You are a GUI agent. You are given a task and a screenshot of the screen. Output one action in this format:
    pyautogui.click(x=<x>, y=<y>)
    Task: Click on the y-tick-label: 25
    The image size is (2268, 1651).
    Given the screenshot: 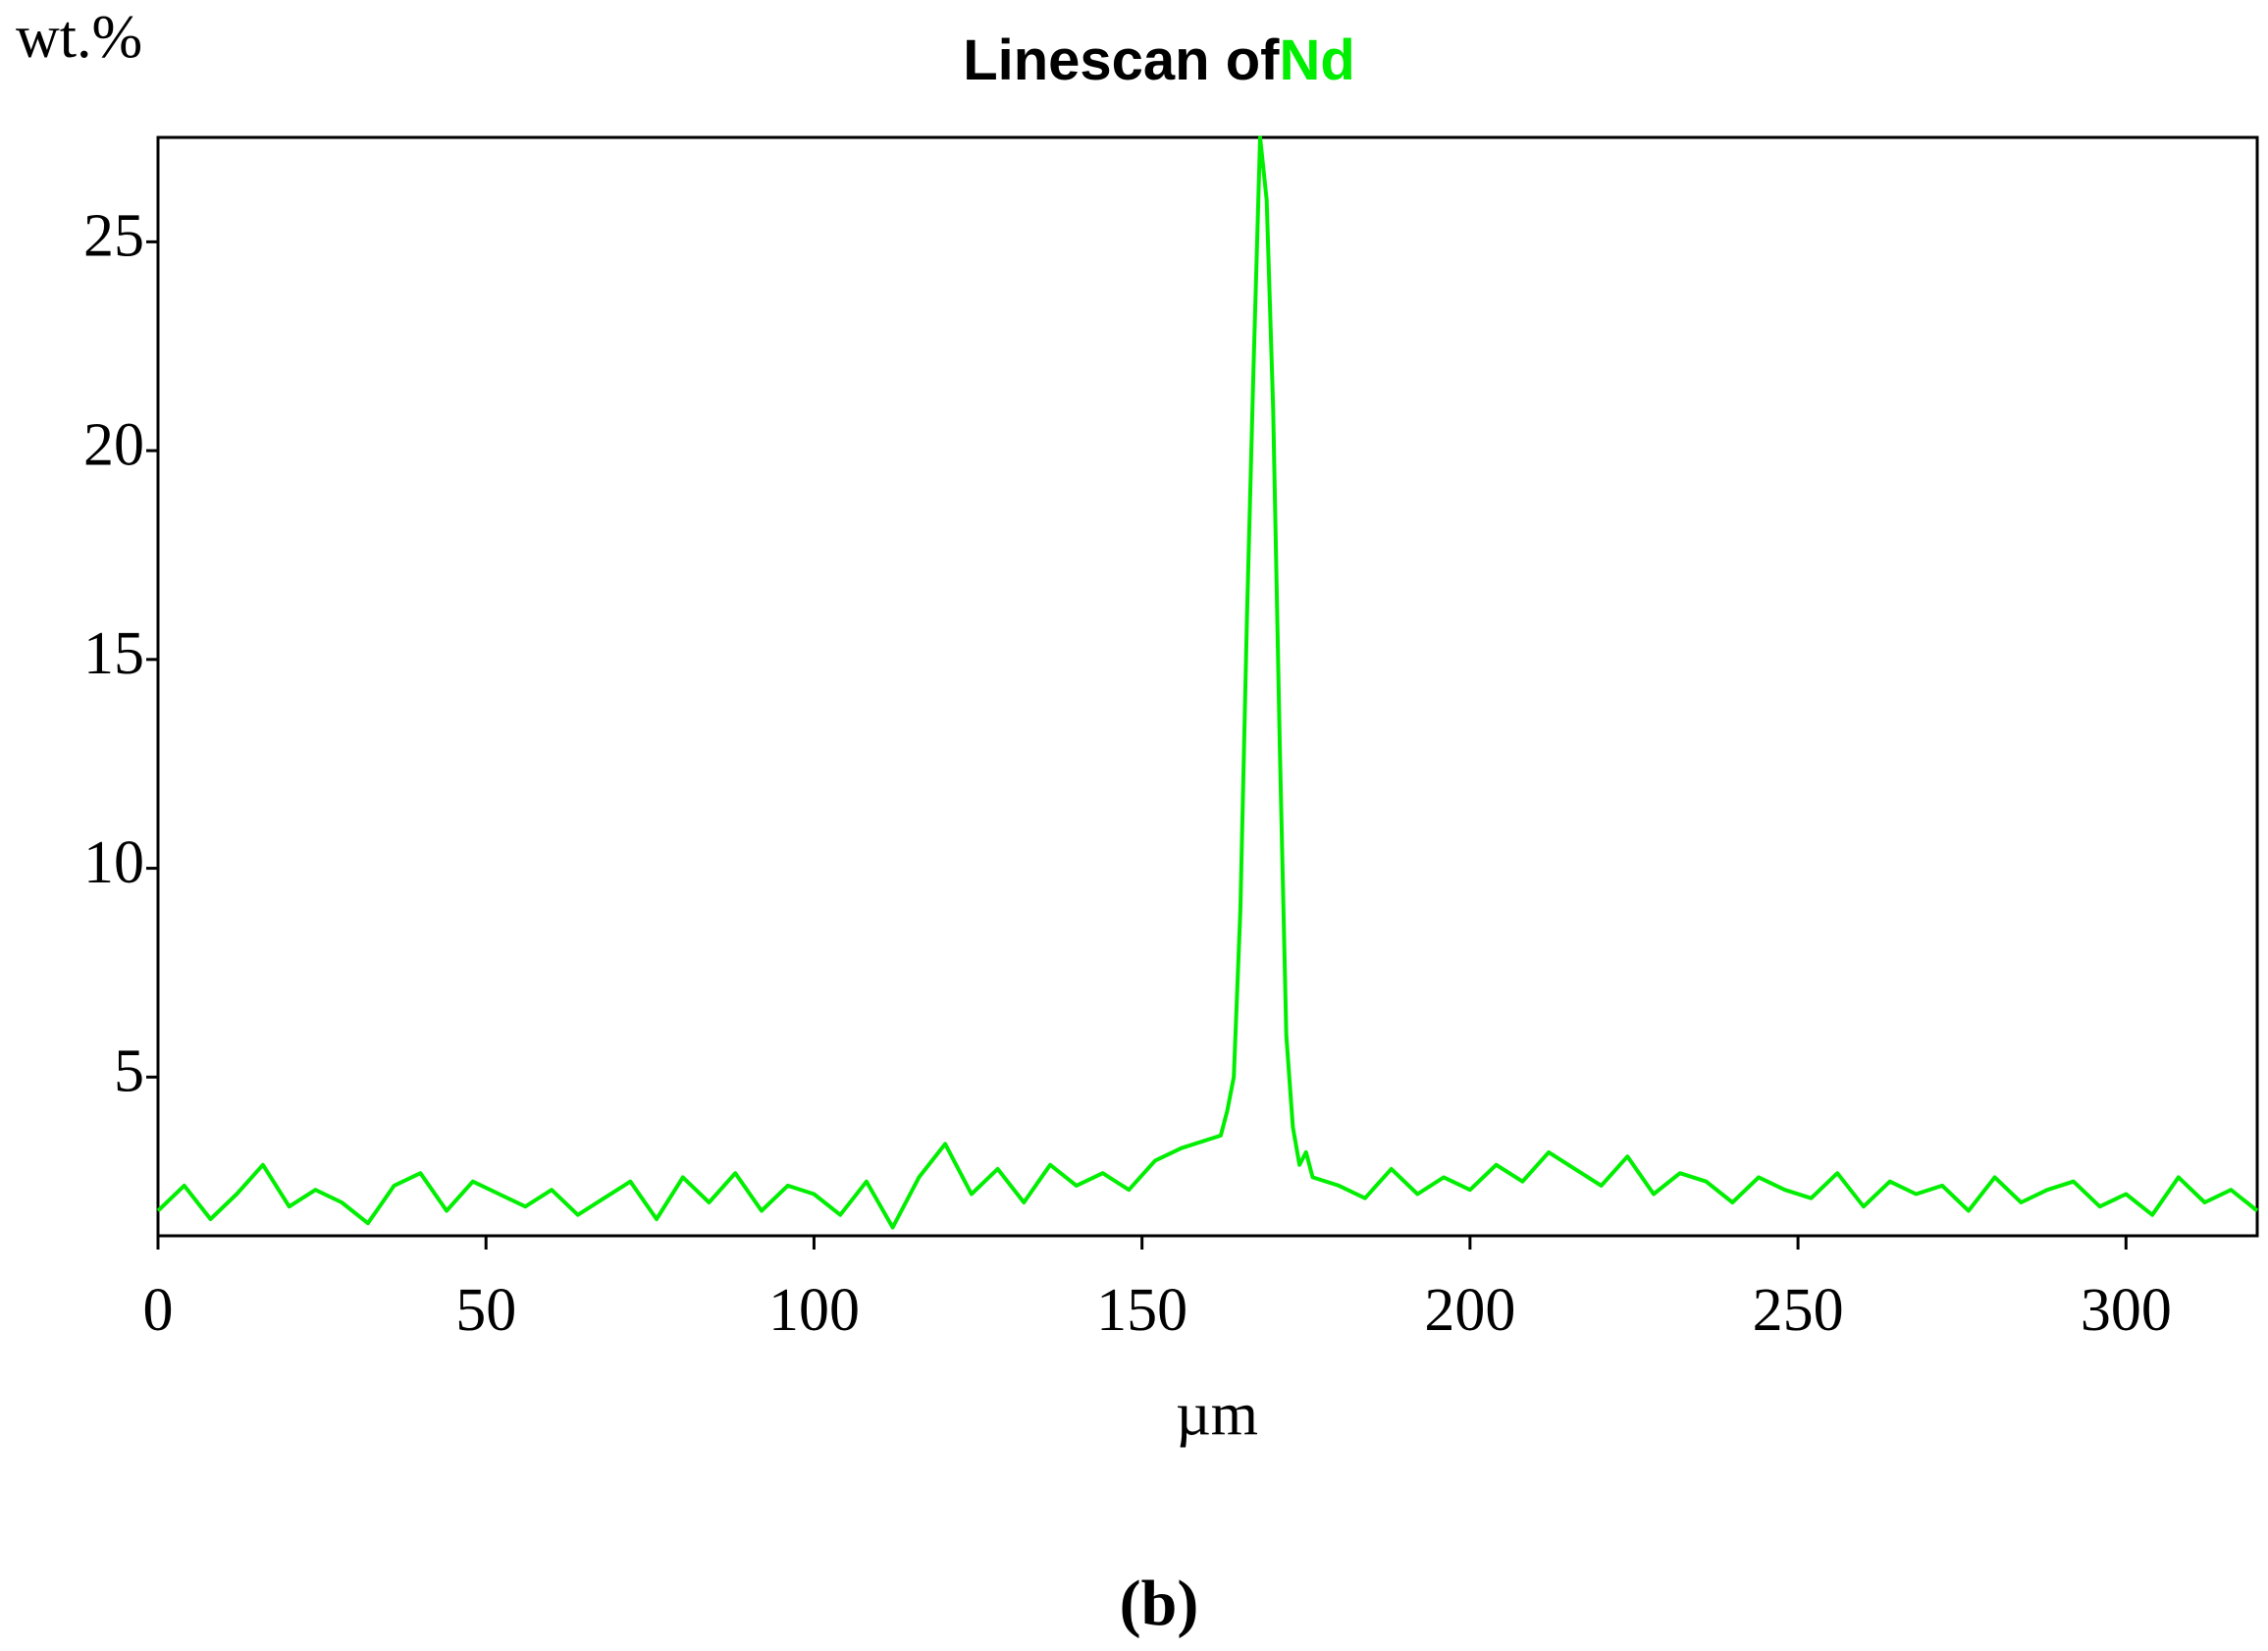 What is the action you would take?
    pyautogui.click(x=113, y=236)
    